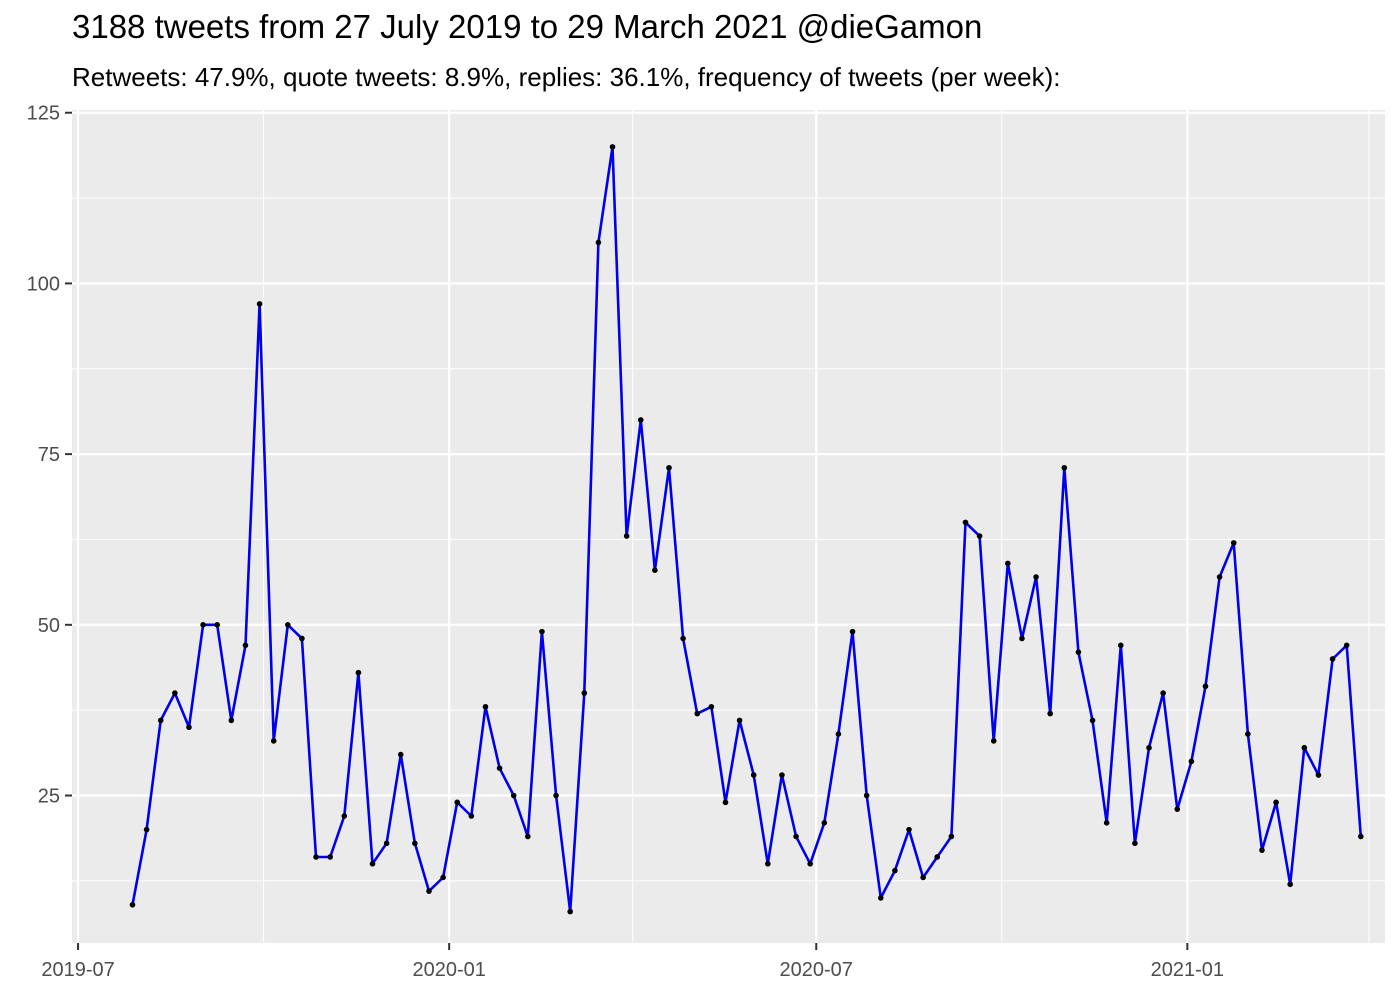 This screenshot has width=1400, height=1000. I want to click on x-tick-label: 2021-01, so click(1187, 970).